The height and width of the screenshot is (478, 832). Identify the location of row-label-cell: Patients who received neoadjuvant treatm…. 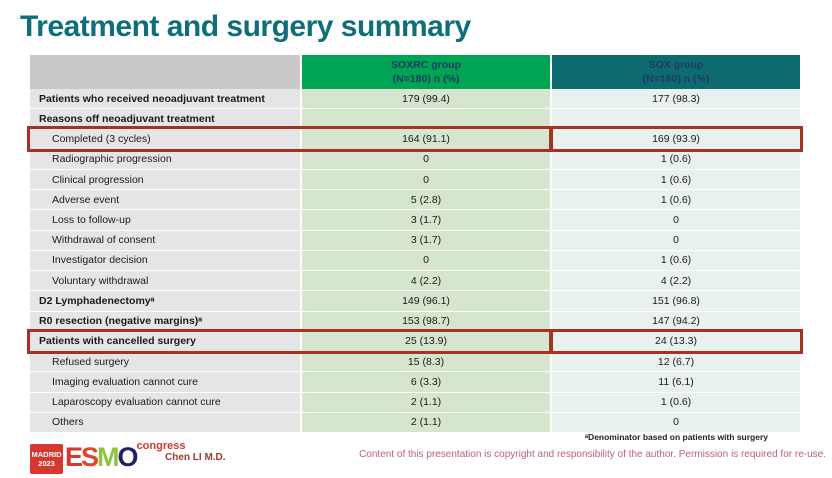
(165, 99).